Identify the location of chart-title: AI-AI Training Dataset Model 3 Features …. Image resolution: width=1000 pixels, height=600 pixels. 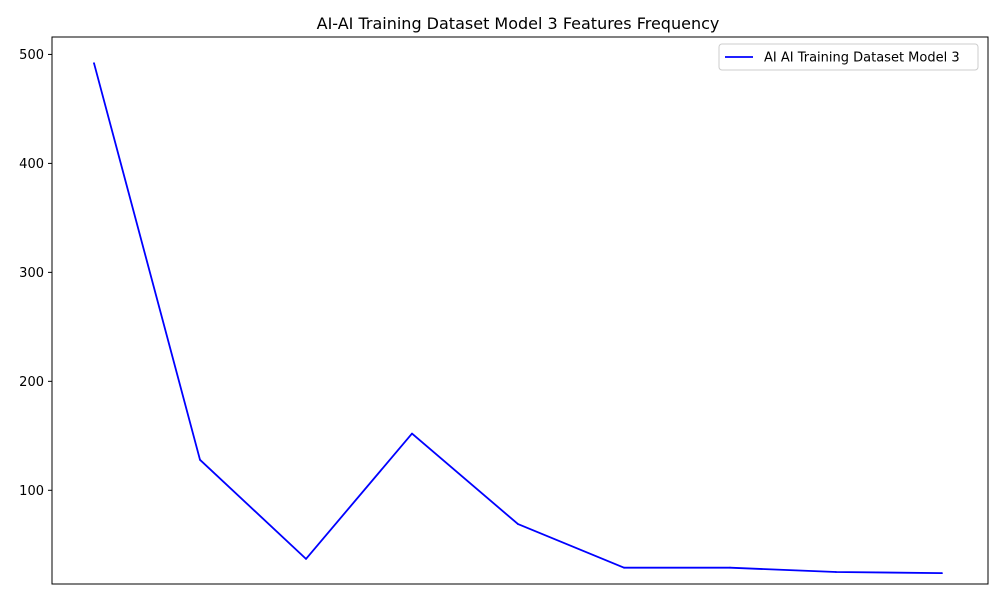
(518, 23).